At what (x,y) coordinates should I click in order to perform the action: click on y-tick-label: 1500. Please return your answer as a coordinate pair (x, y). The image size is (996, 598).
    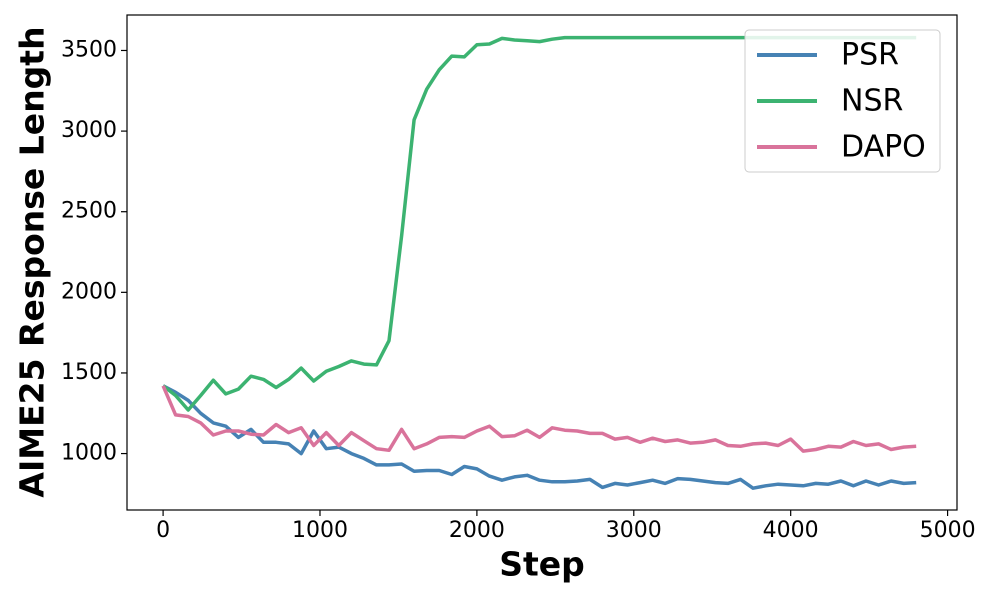
    Looking at the image, I should click on (89, 372).